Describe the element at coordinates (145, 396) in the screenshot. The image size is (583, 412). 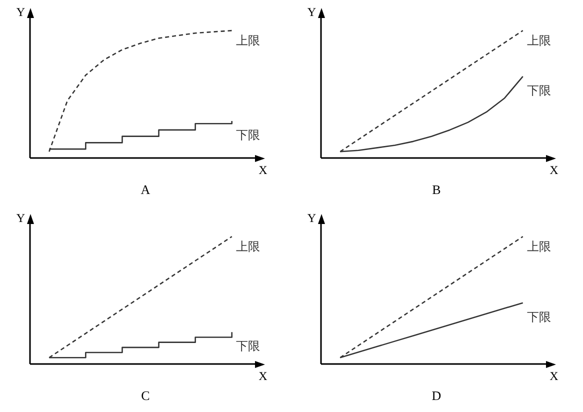
I see `text: C` at that location.